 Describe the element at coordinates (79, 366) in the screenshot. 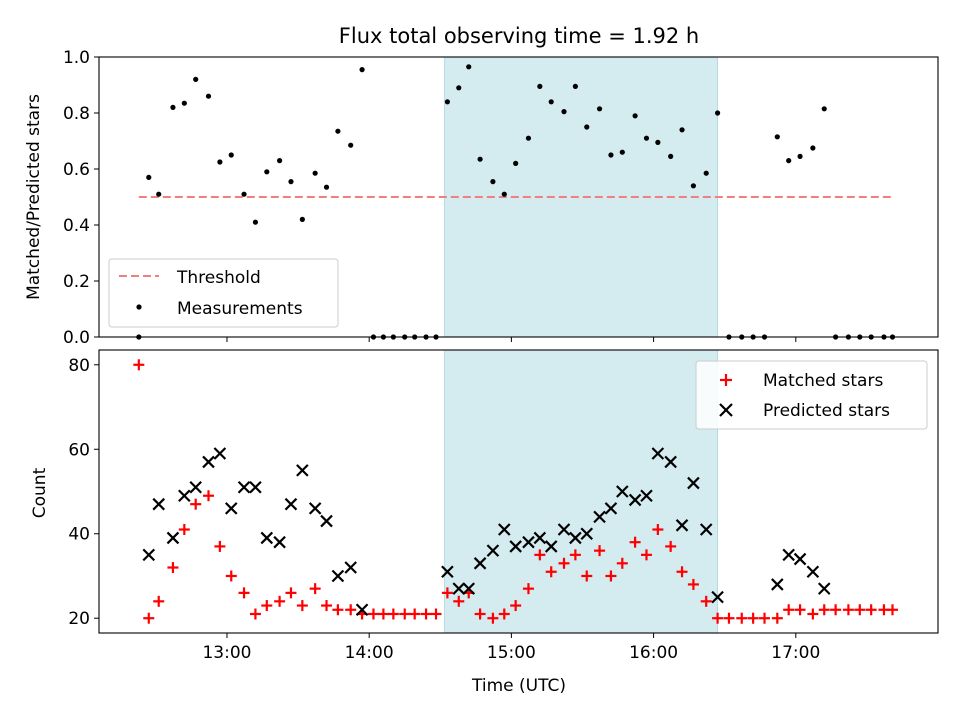

I see `count-y-tick-label: 80` at that location.